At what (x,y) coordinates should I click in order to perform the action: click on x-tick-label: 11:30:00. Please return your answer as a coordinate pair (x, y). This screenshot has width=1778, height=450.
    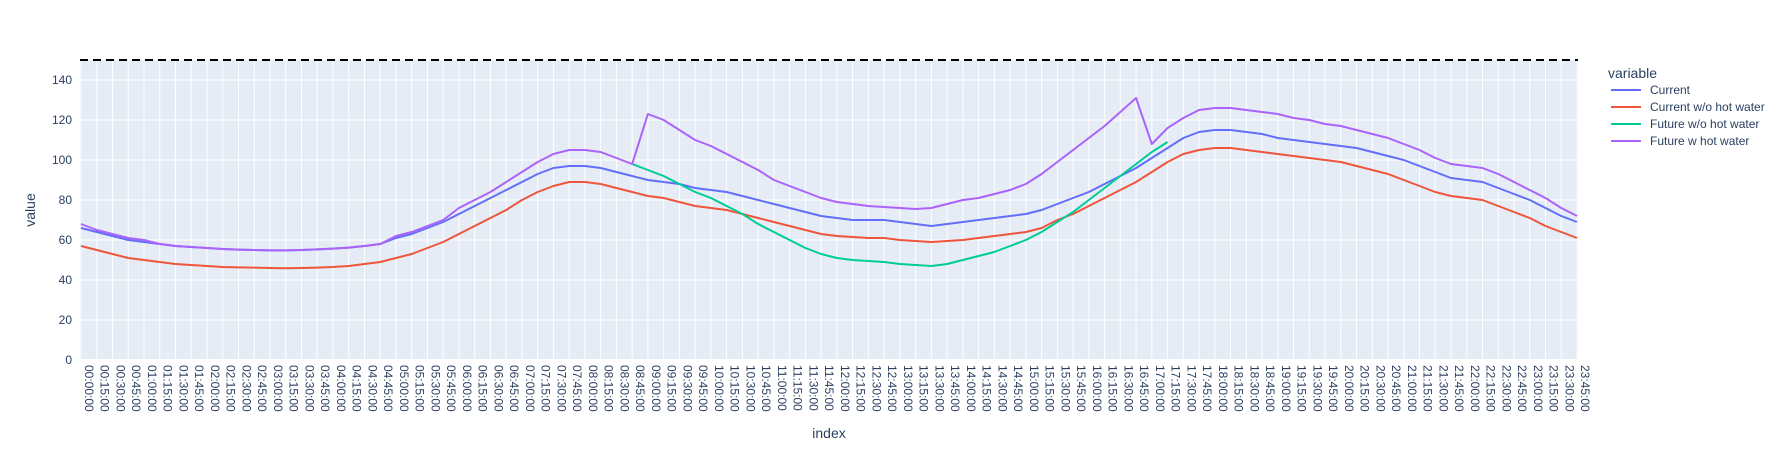
    Looking at the image, I should click on (813, 388).